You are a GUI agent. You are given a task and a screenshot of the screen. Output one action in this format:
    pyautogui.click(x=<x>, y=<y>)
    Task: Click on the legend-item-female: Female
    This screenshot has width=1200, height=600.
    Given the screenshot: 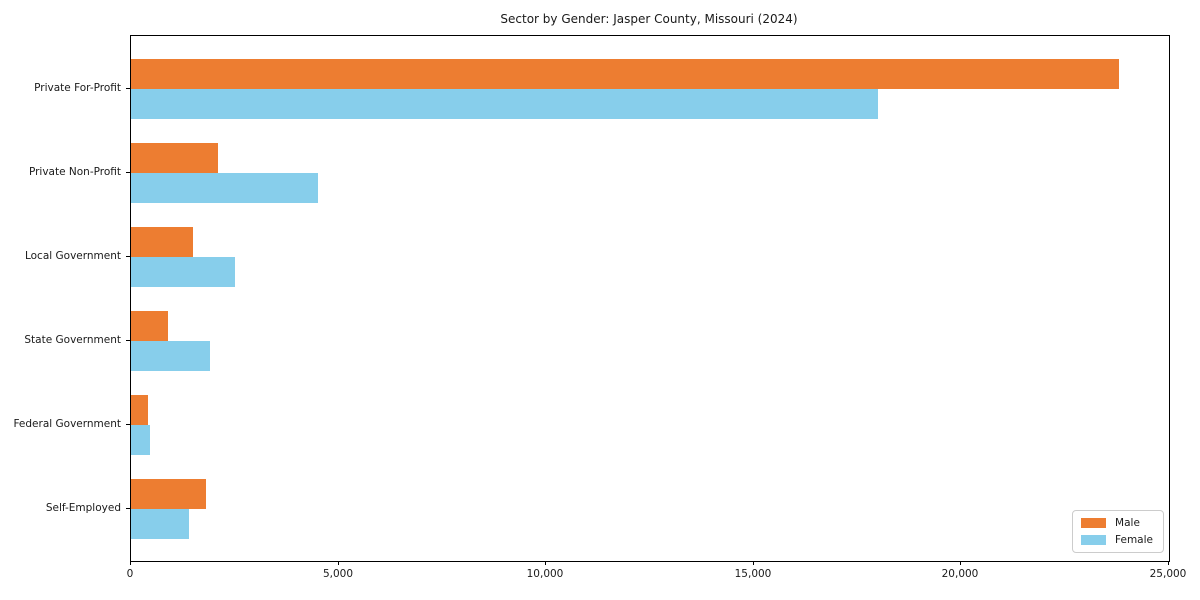 What is the action you would take?
    pyautogui.click(x=1117, y=540)
    